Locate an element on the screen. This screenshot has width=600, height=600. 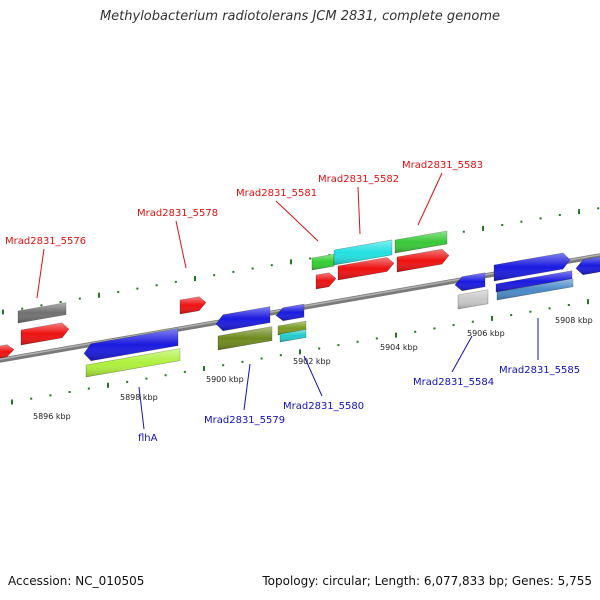
top-gene-label: Mrad2831_5583 is located at coordinates (442, 165).